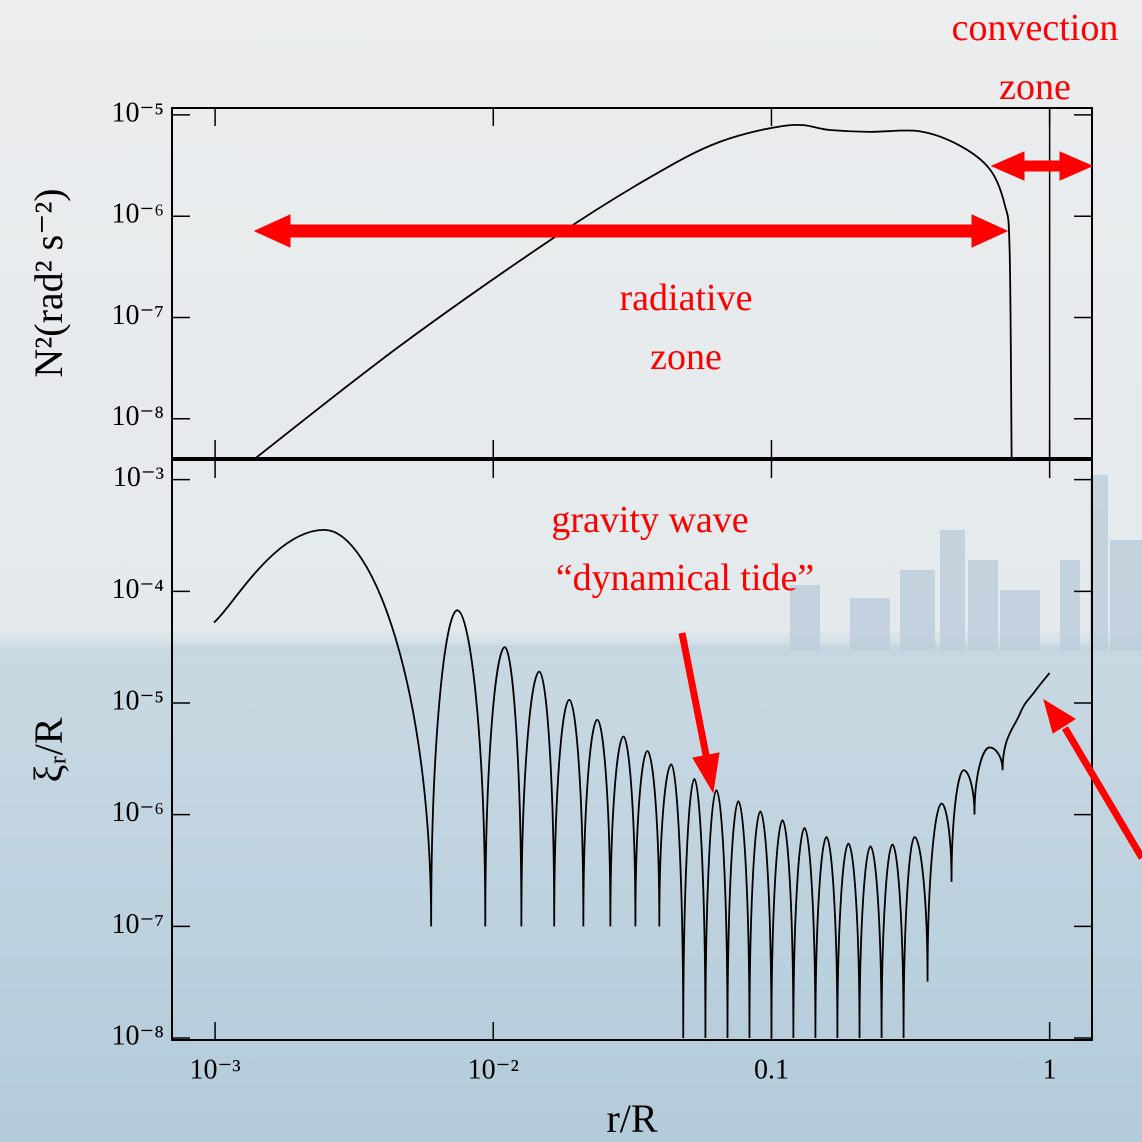 This screenshot has width=1142, height=1142. Describe the element at coordinates (138, 477) in the screenshot. I see `y-tick-label: 10⁻³` at that location.